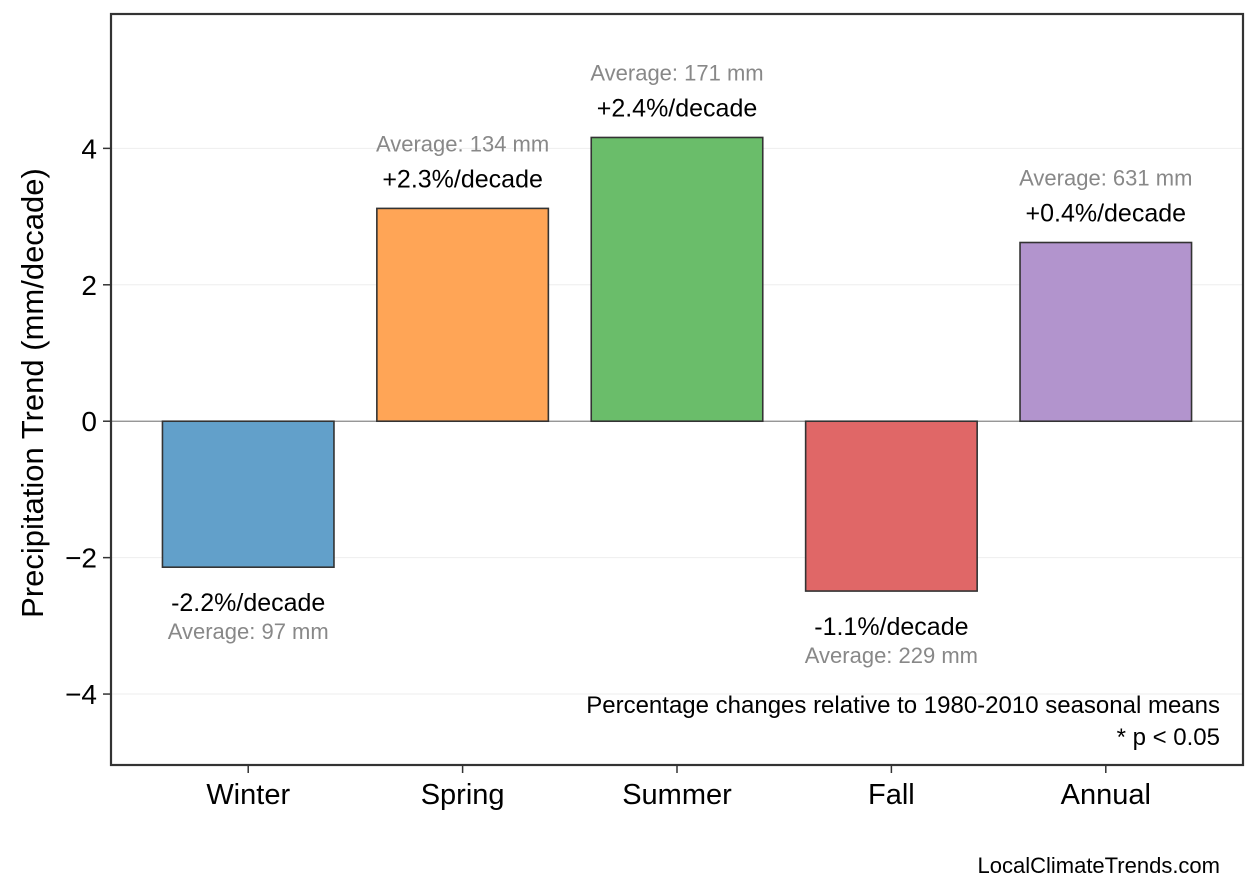 Image resolution: width=1258 pixels, height=893 pixels. Describe the element at coordinates (462, 179) in the screenshot. I see `percent-label: +2.3%/decade` at that location.